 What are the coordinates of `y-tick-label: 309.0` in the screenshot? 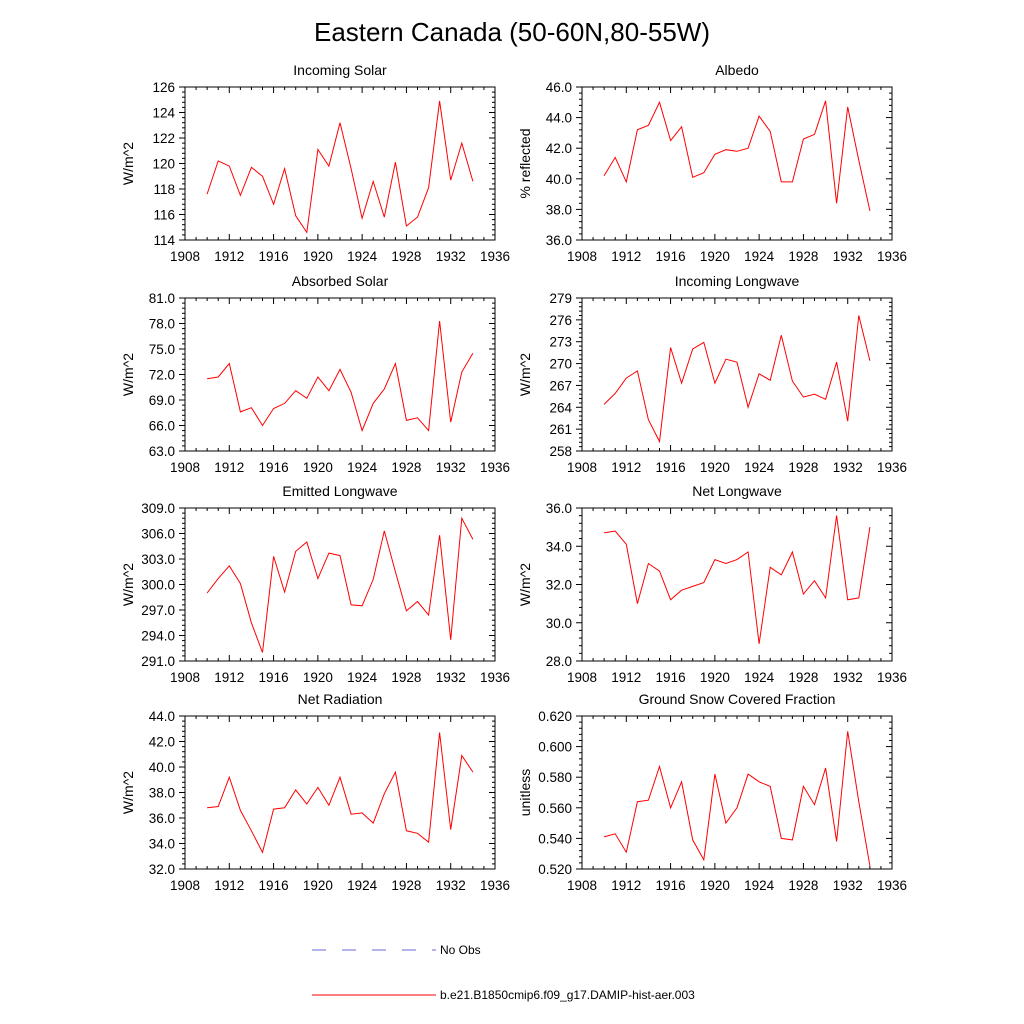 It's located at (158, 508).